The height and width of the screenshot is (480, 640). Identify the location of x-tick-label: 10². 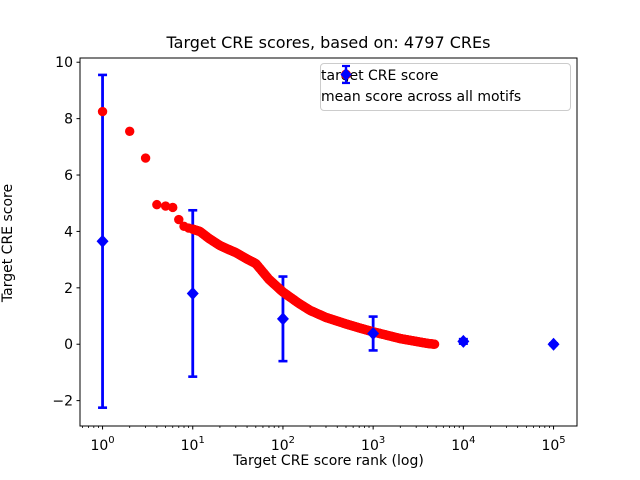
(283, 444).